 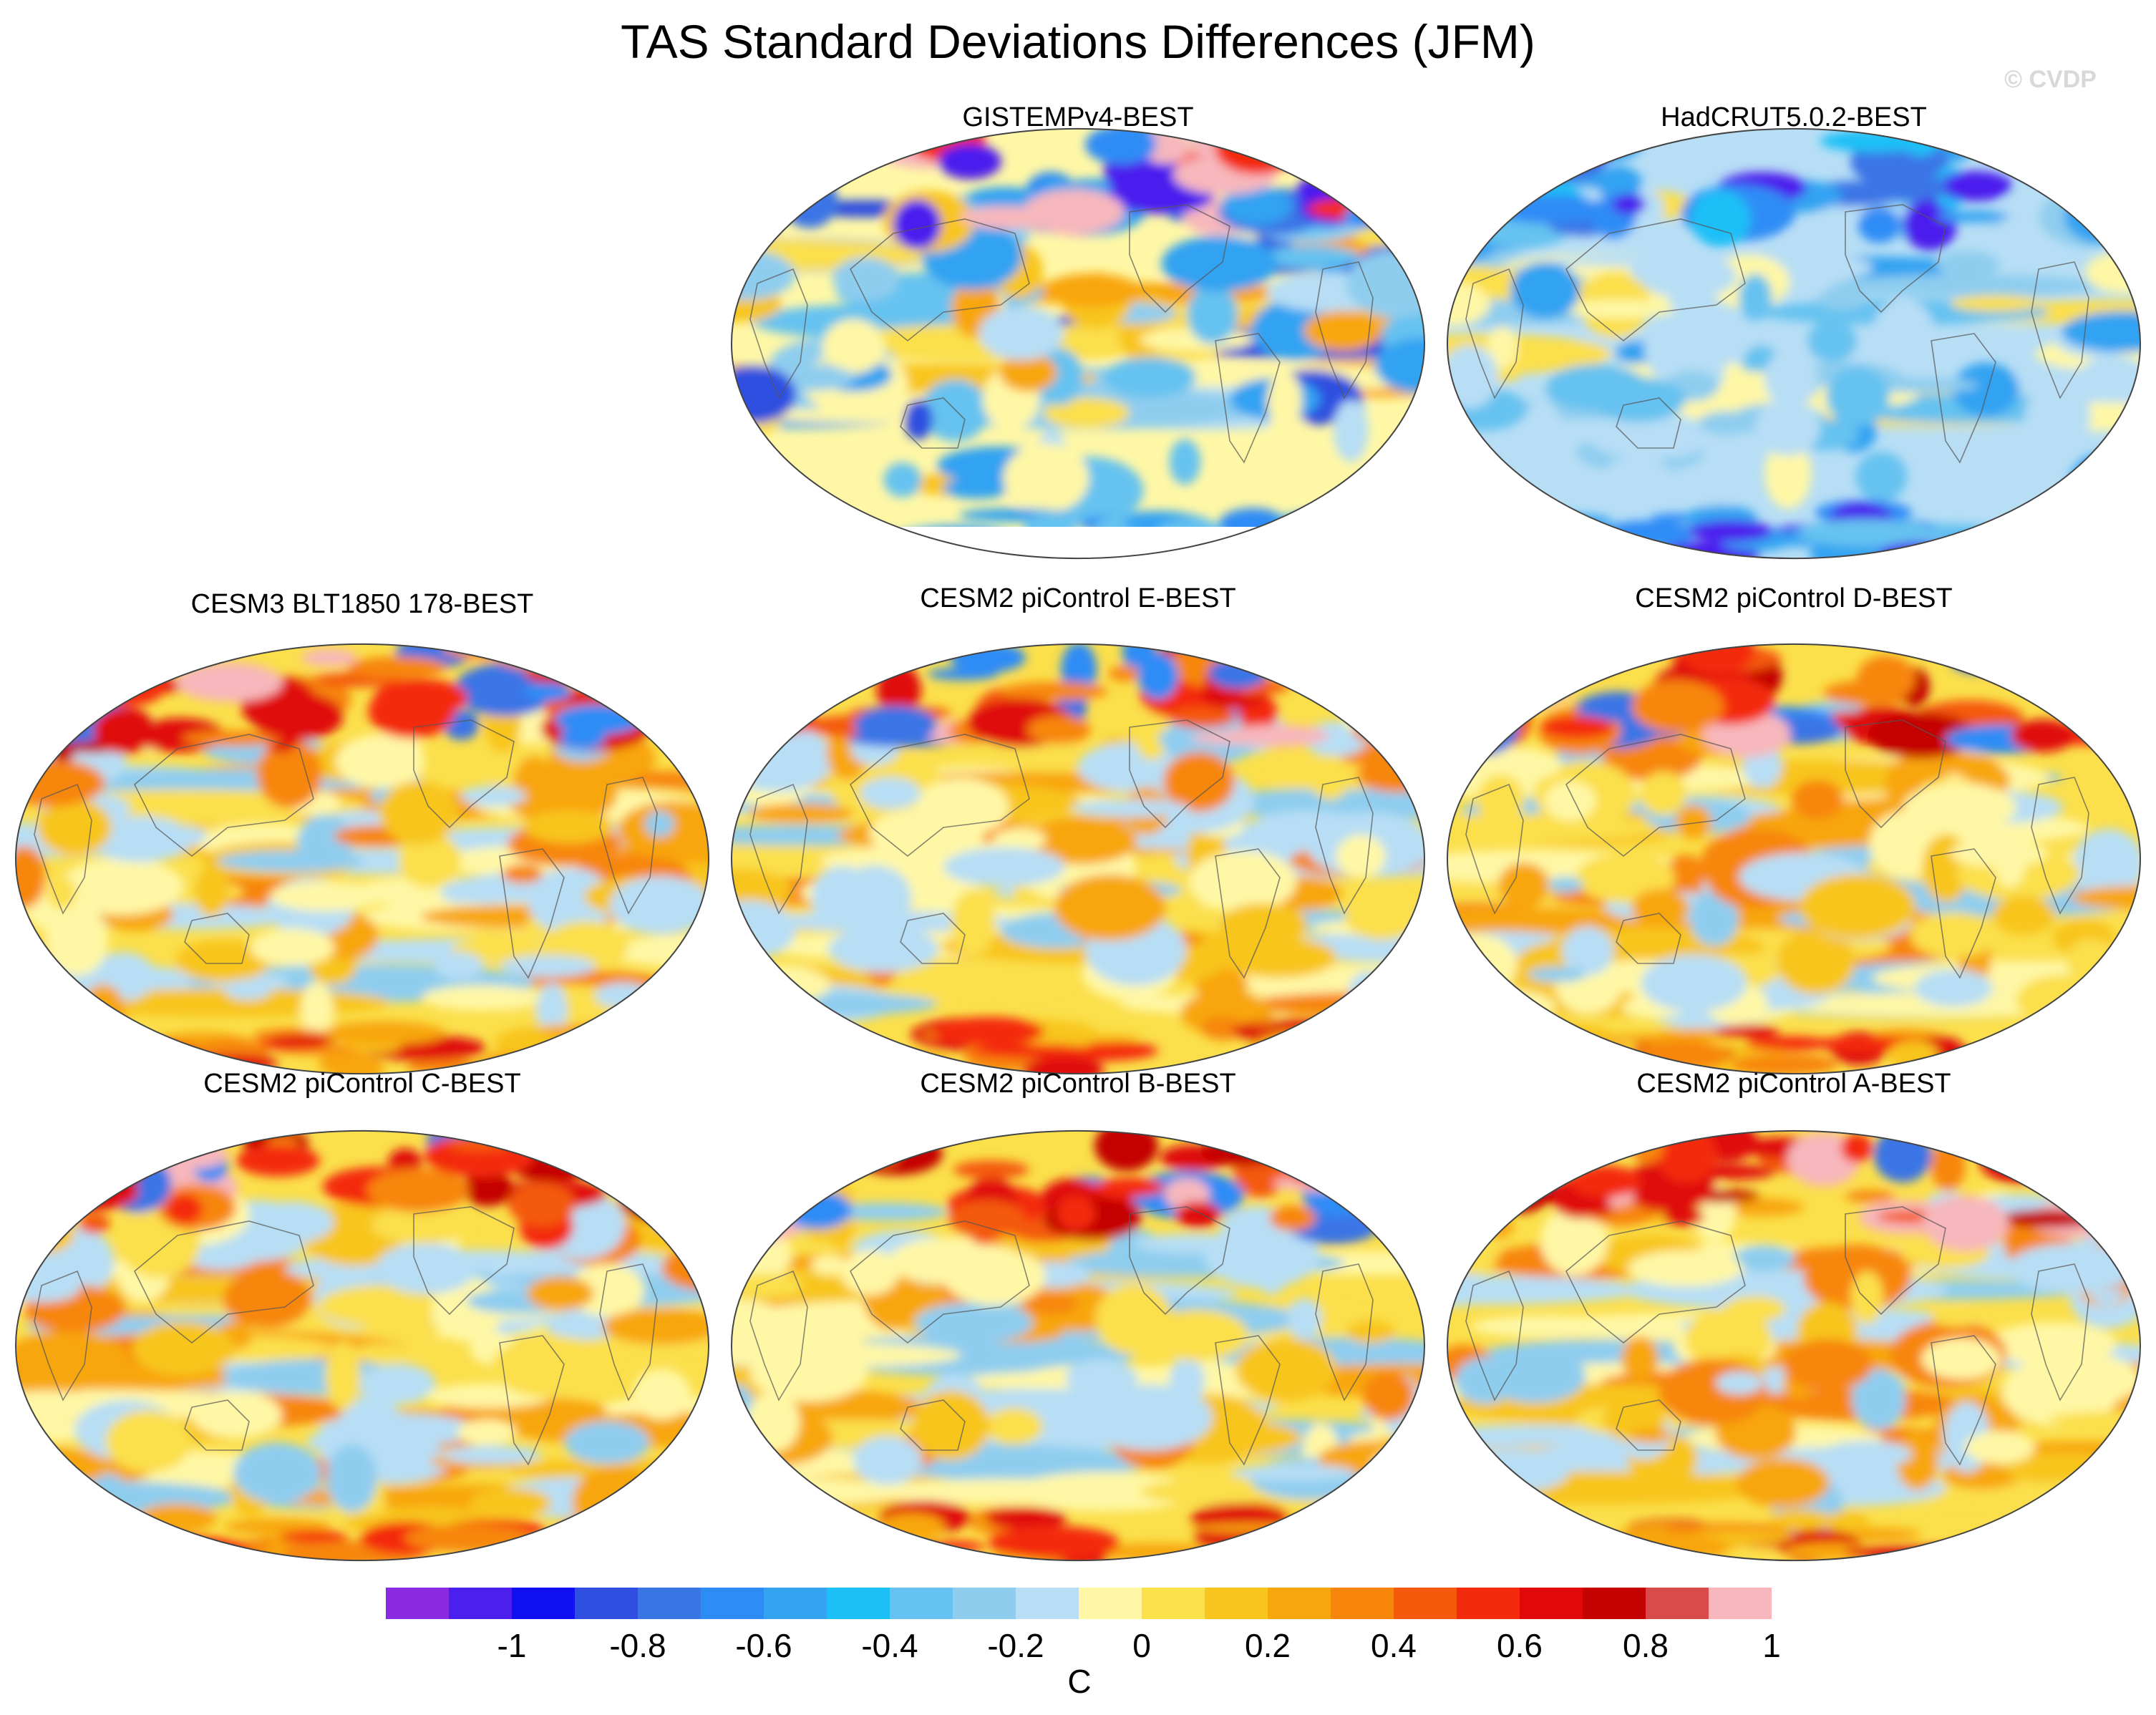 What do you see at coordinates (1141, 1646) in the screenshot?
I see `colorbar-tick-label: 0` at bounding box center [1141, 1646].